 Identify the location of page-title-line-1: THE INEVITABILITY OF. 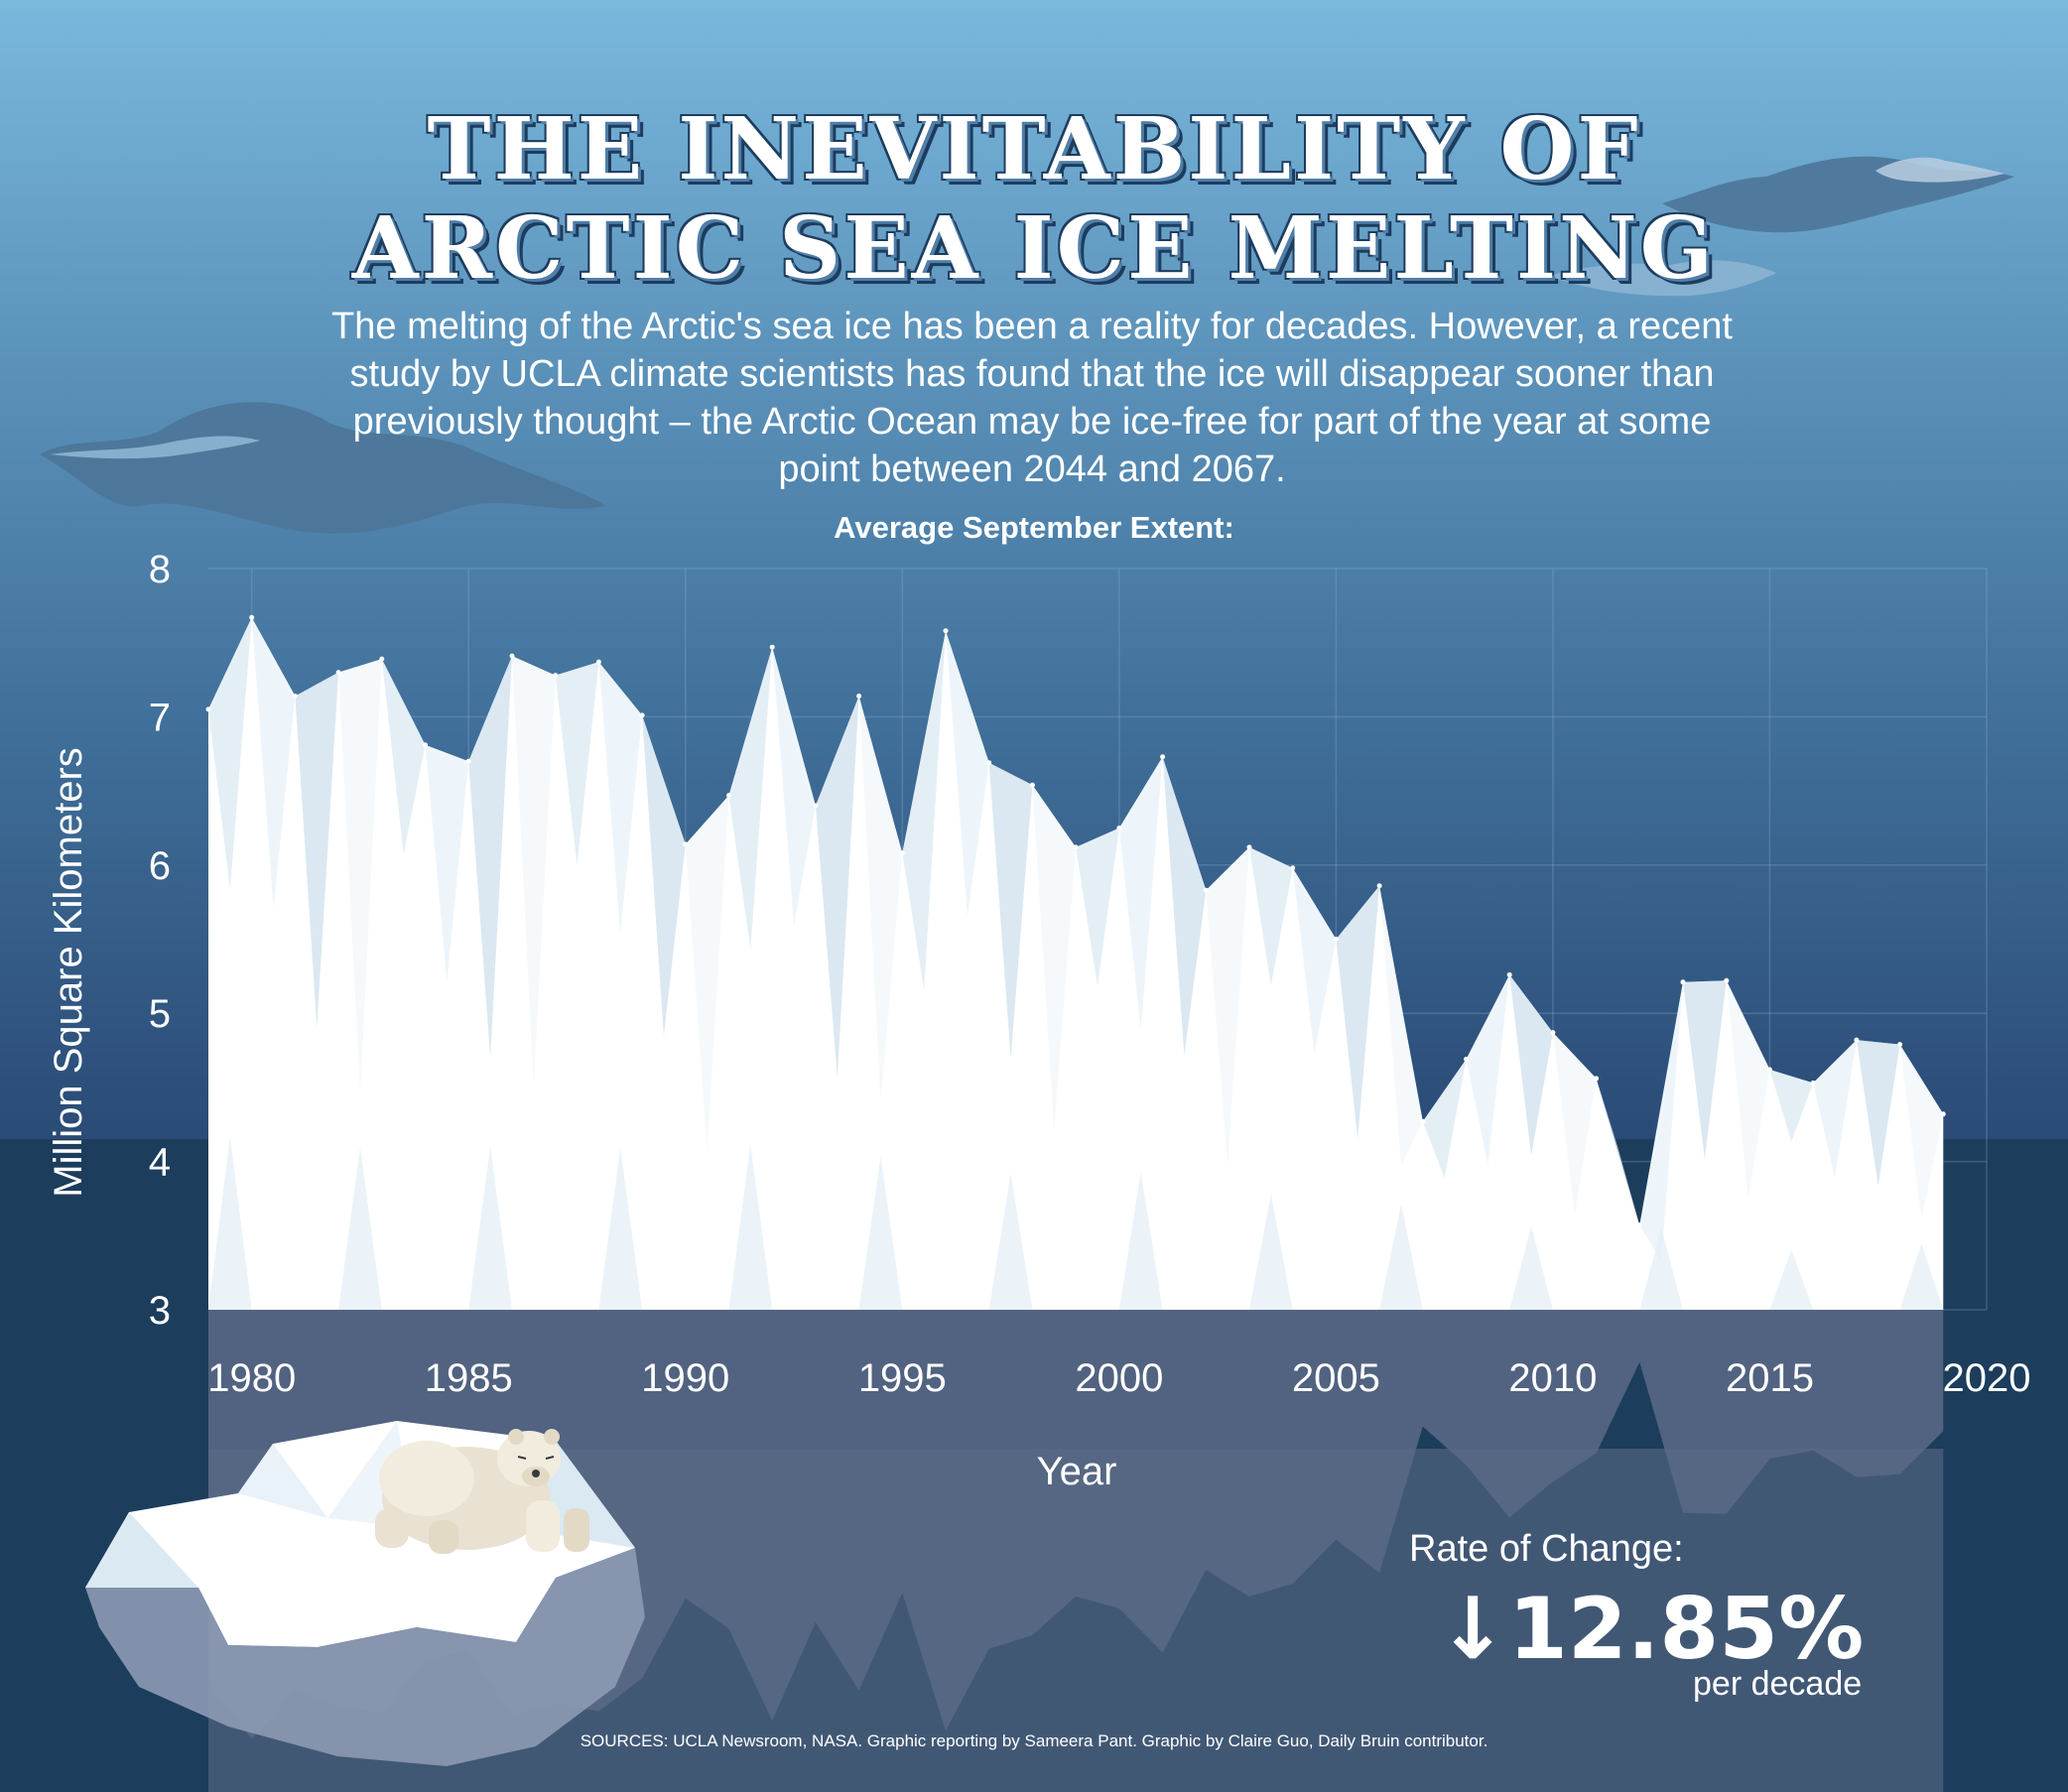
(1034, 149).